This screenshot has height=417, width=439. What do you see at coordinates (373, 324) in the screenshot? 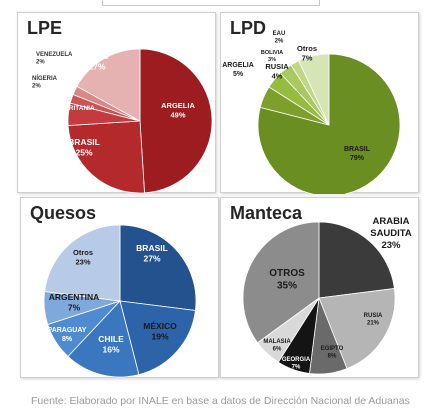
I see `slice-value-label: 21%` at bounding box center [373, 324].